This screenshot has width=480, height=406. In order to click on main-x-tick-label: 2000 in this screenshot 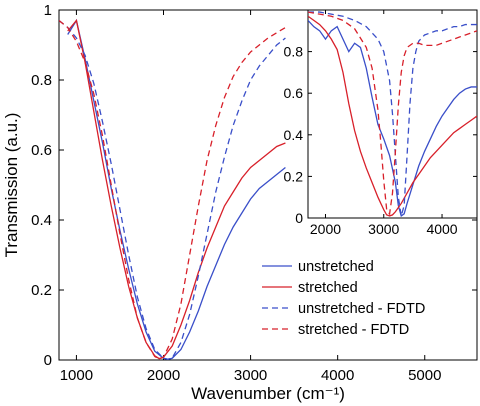, I will do `click(163, 375)`.